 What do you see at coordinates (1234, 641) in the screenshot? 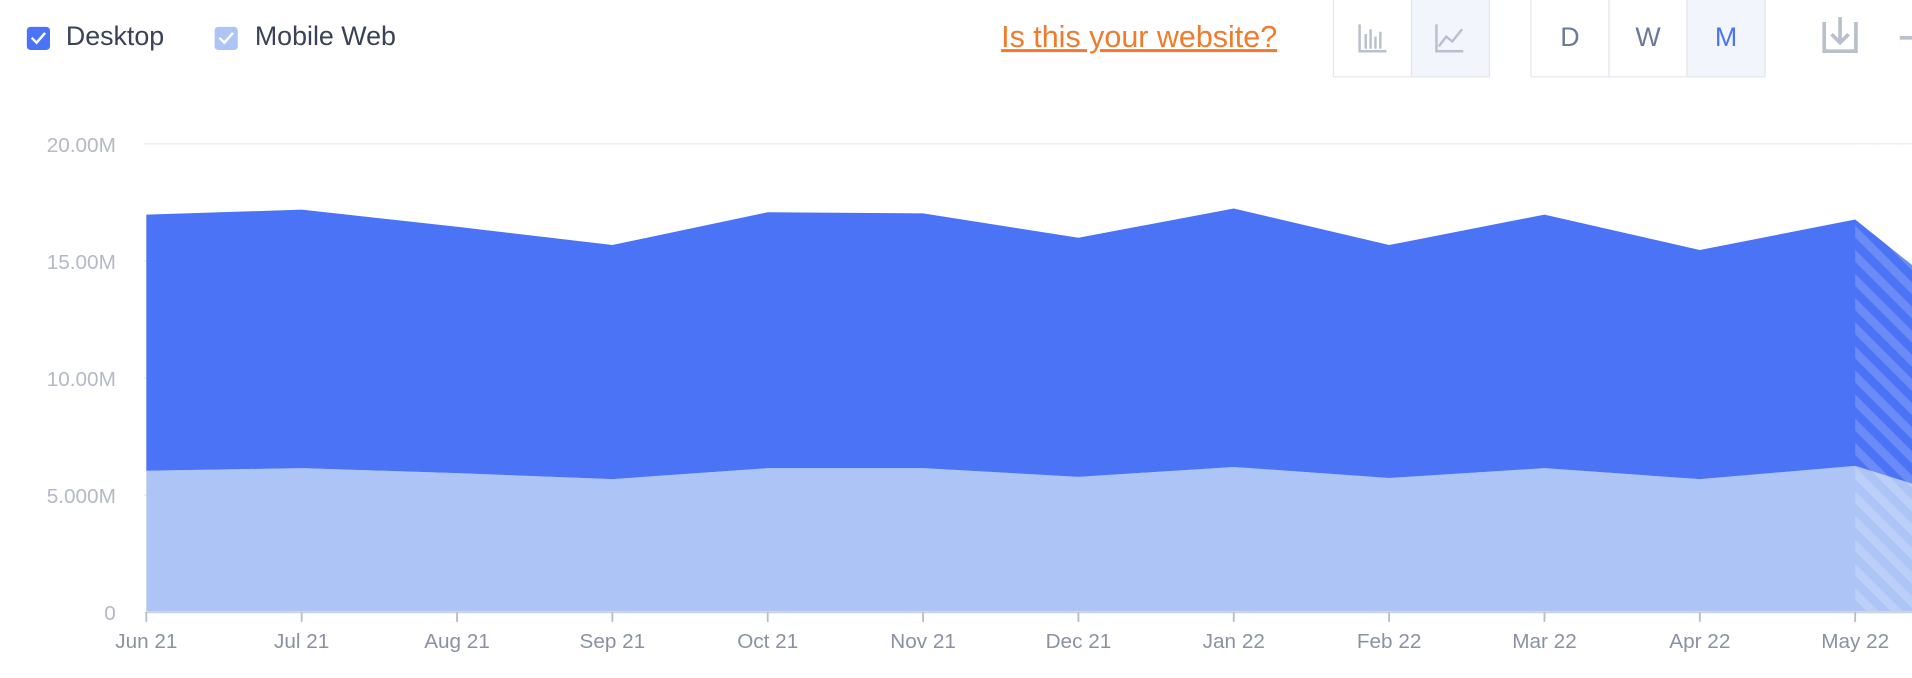
I see `x-tick-label: Jan 22` at bounding box center [1234, 641].